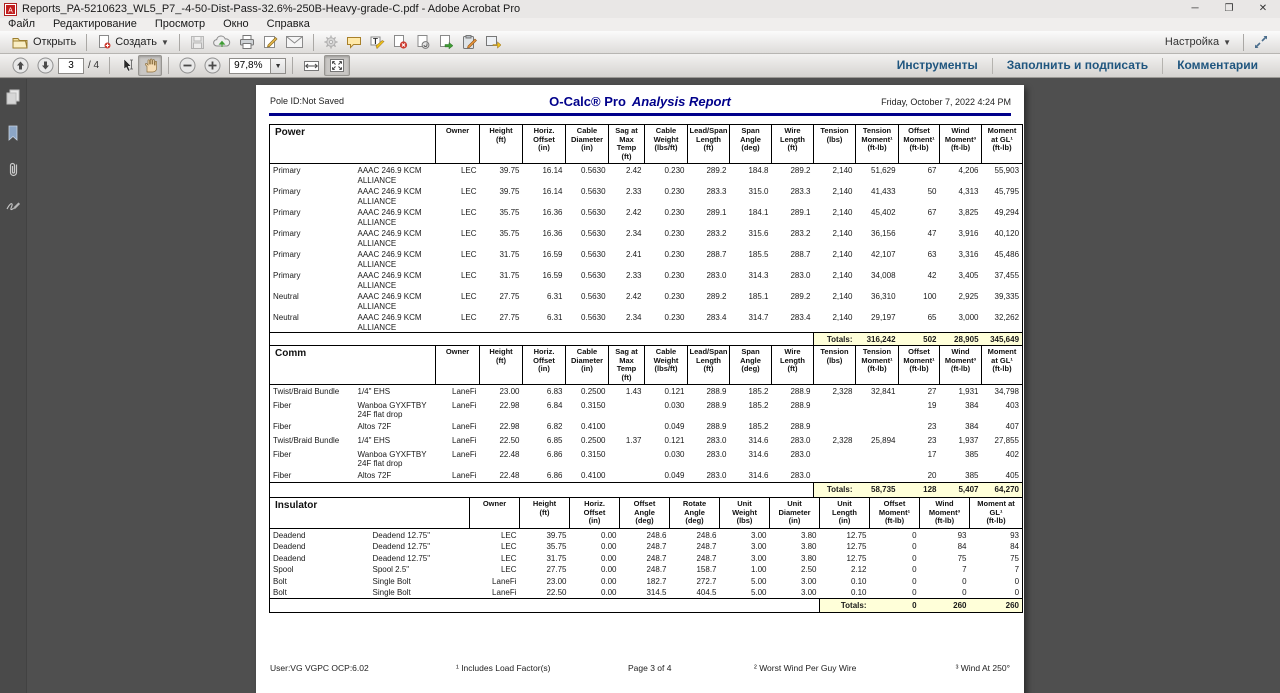 The width and height of the screenshot is (1280, 693). Describe the element at coordinates (311, 66) in the screenshot. I see `scrolling-mode-button` at that location.